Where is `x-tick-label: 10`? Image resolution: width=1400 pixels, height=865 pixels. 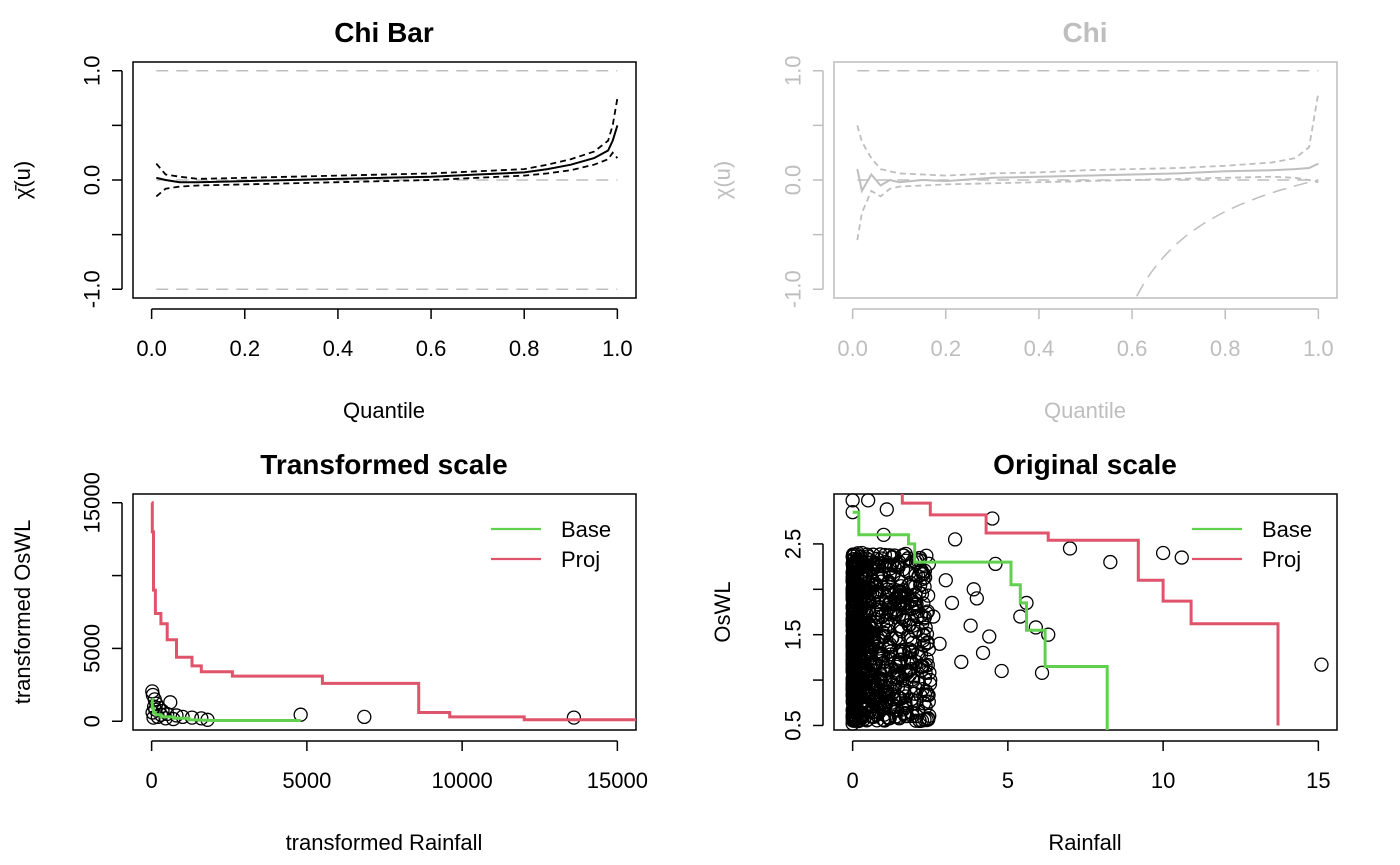 x-tick-label: 10 is located at coordinates (1163, 780).